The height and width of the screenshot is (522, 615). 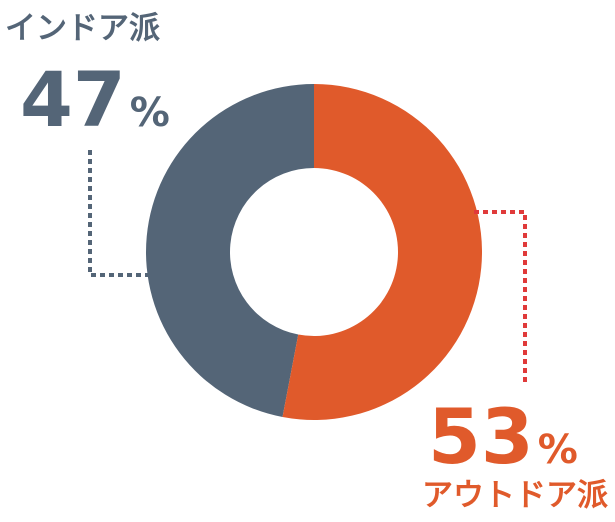 What do you see at coordinates (515, 496) in the screenshot?
I see `category-label: アウトドア派` at bounding box center [515, 496].